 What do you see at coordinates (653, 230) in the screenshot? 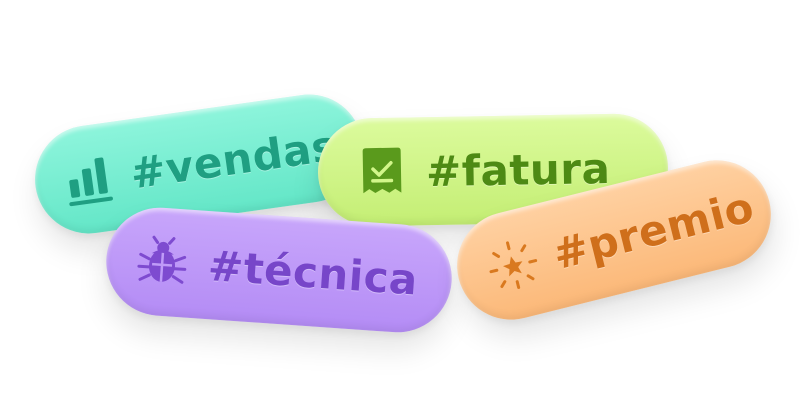
I see `tag-label: #premio` at bounding box center [653, 230].